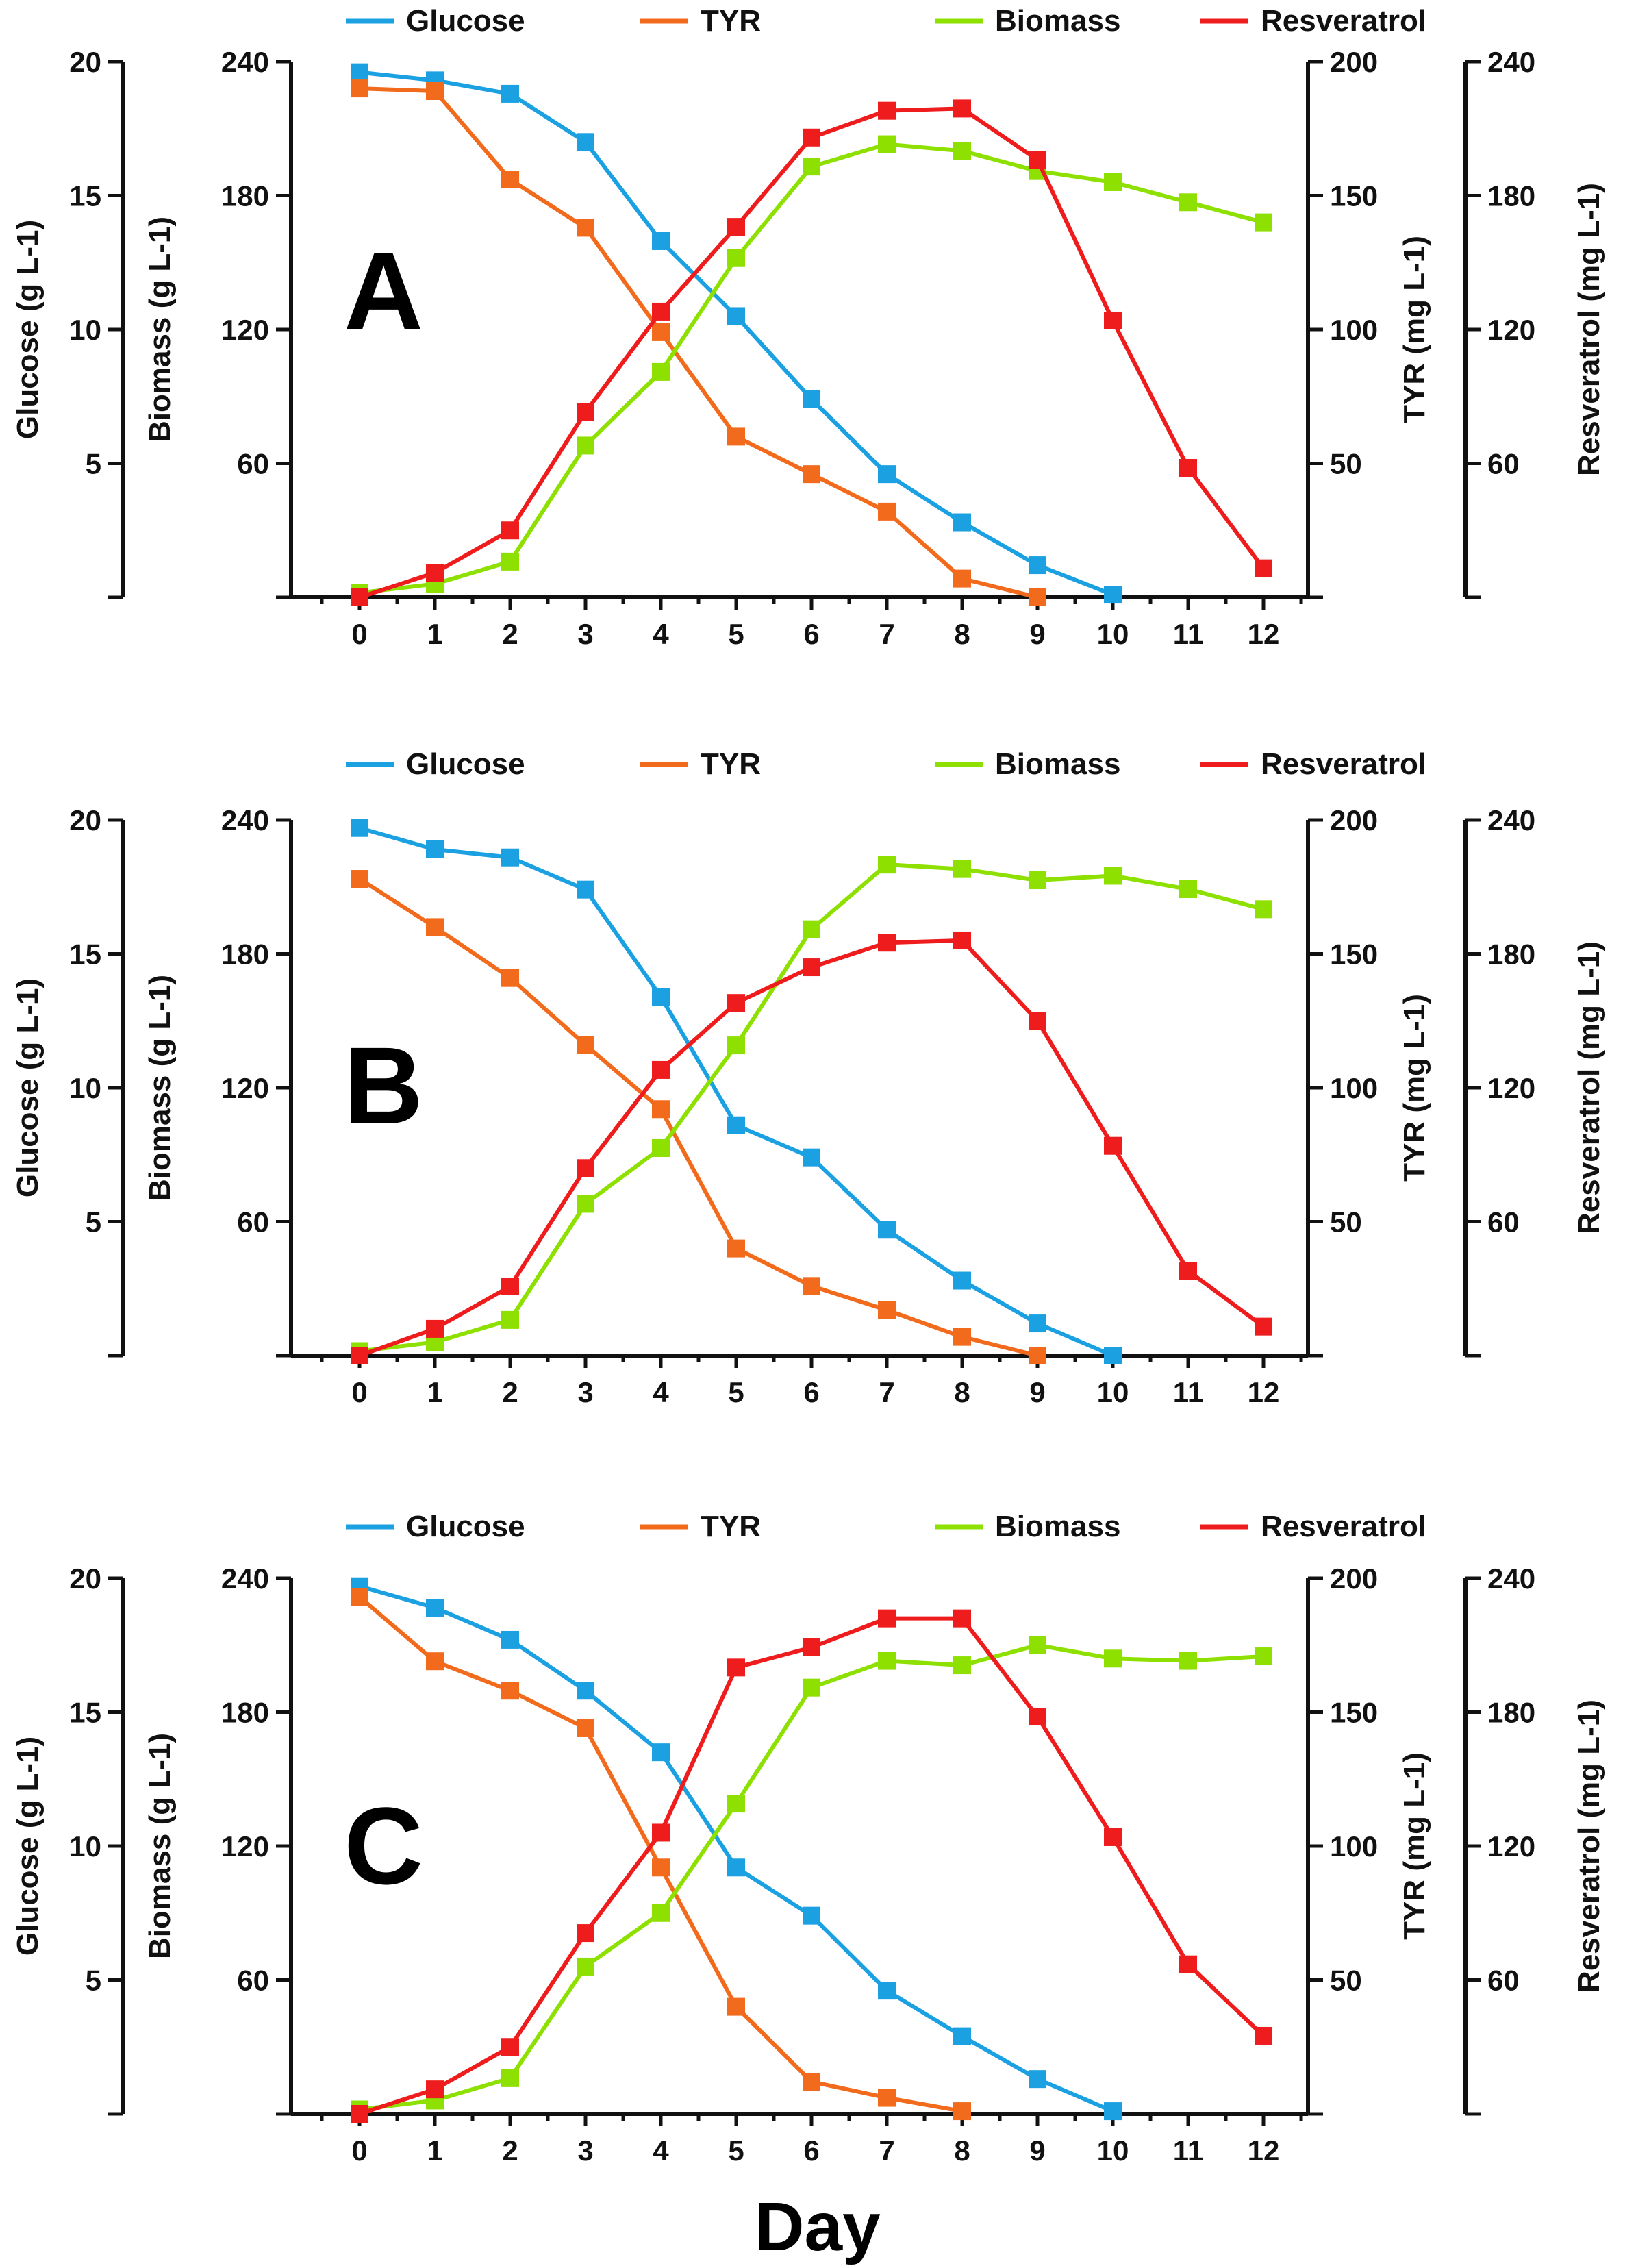 This screenshot has width=1636, height=2268. What do you see at coordinates (811, 1877) in the screenshot?
I see `series-line-biomass` at bounding box center [811, 1877].